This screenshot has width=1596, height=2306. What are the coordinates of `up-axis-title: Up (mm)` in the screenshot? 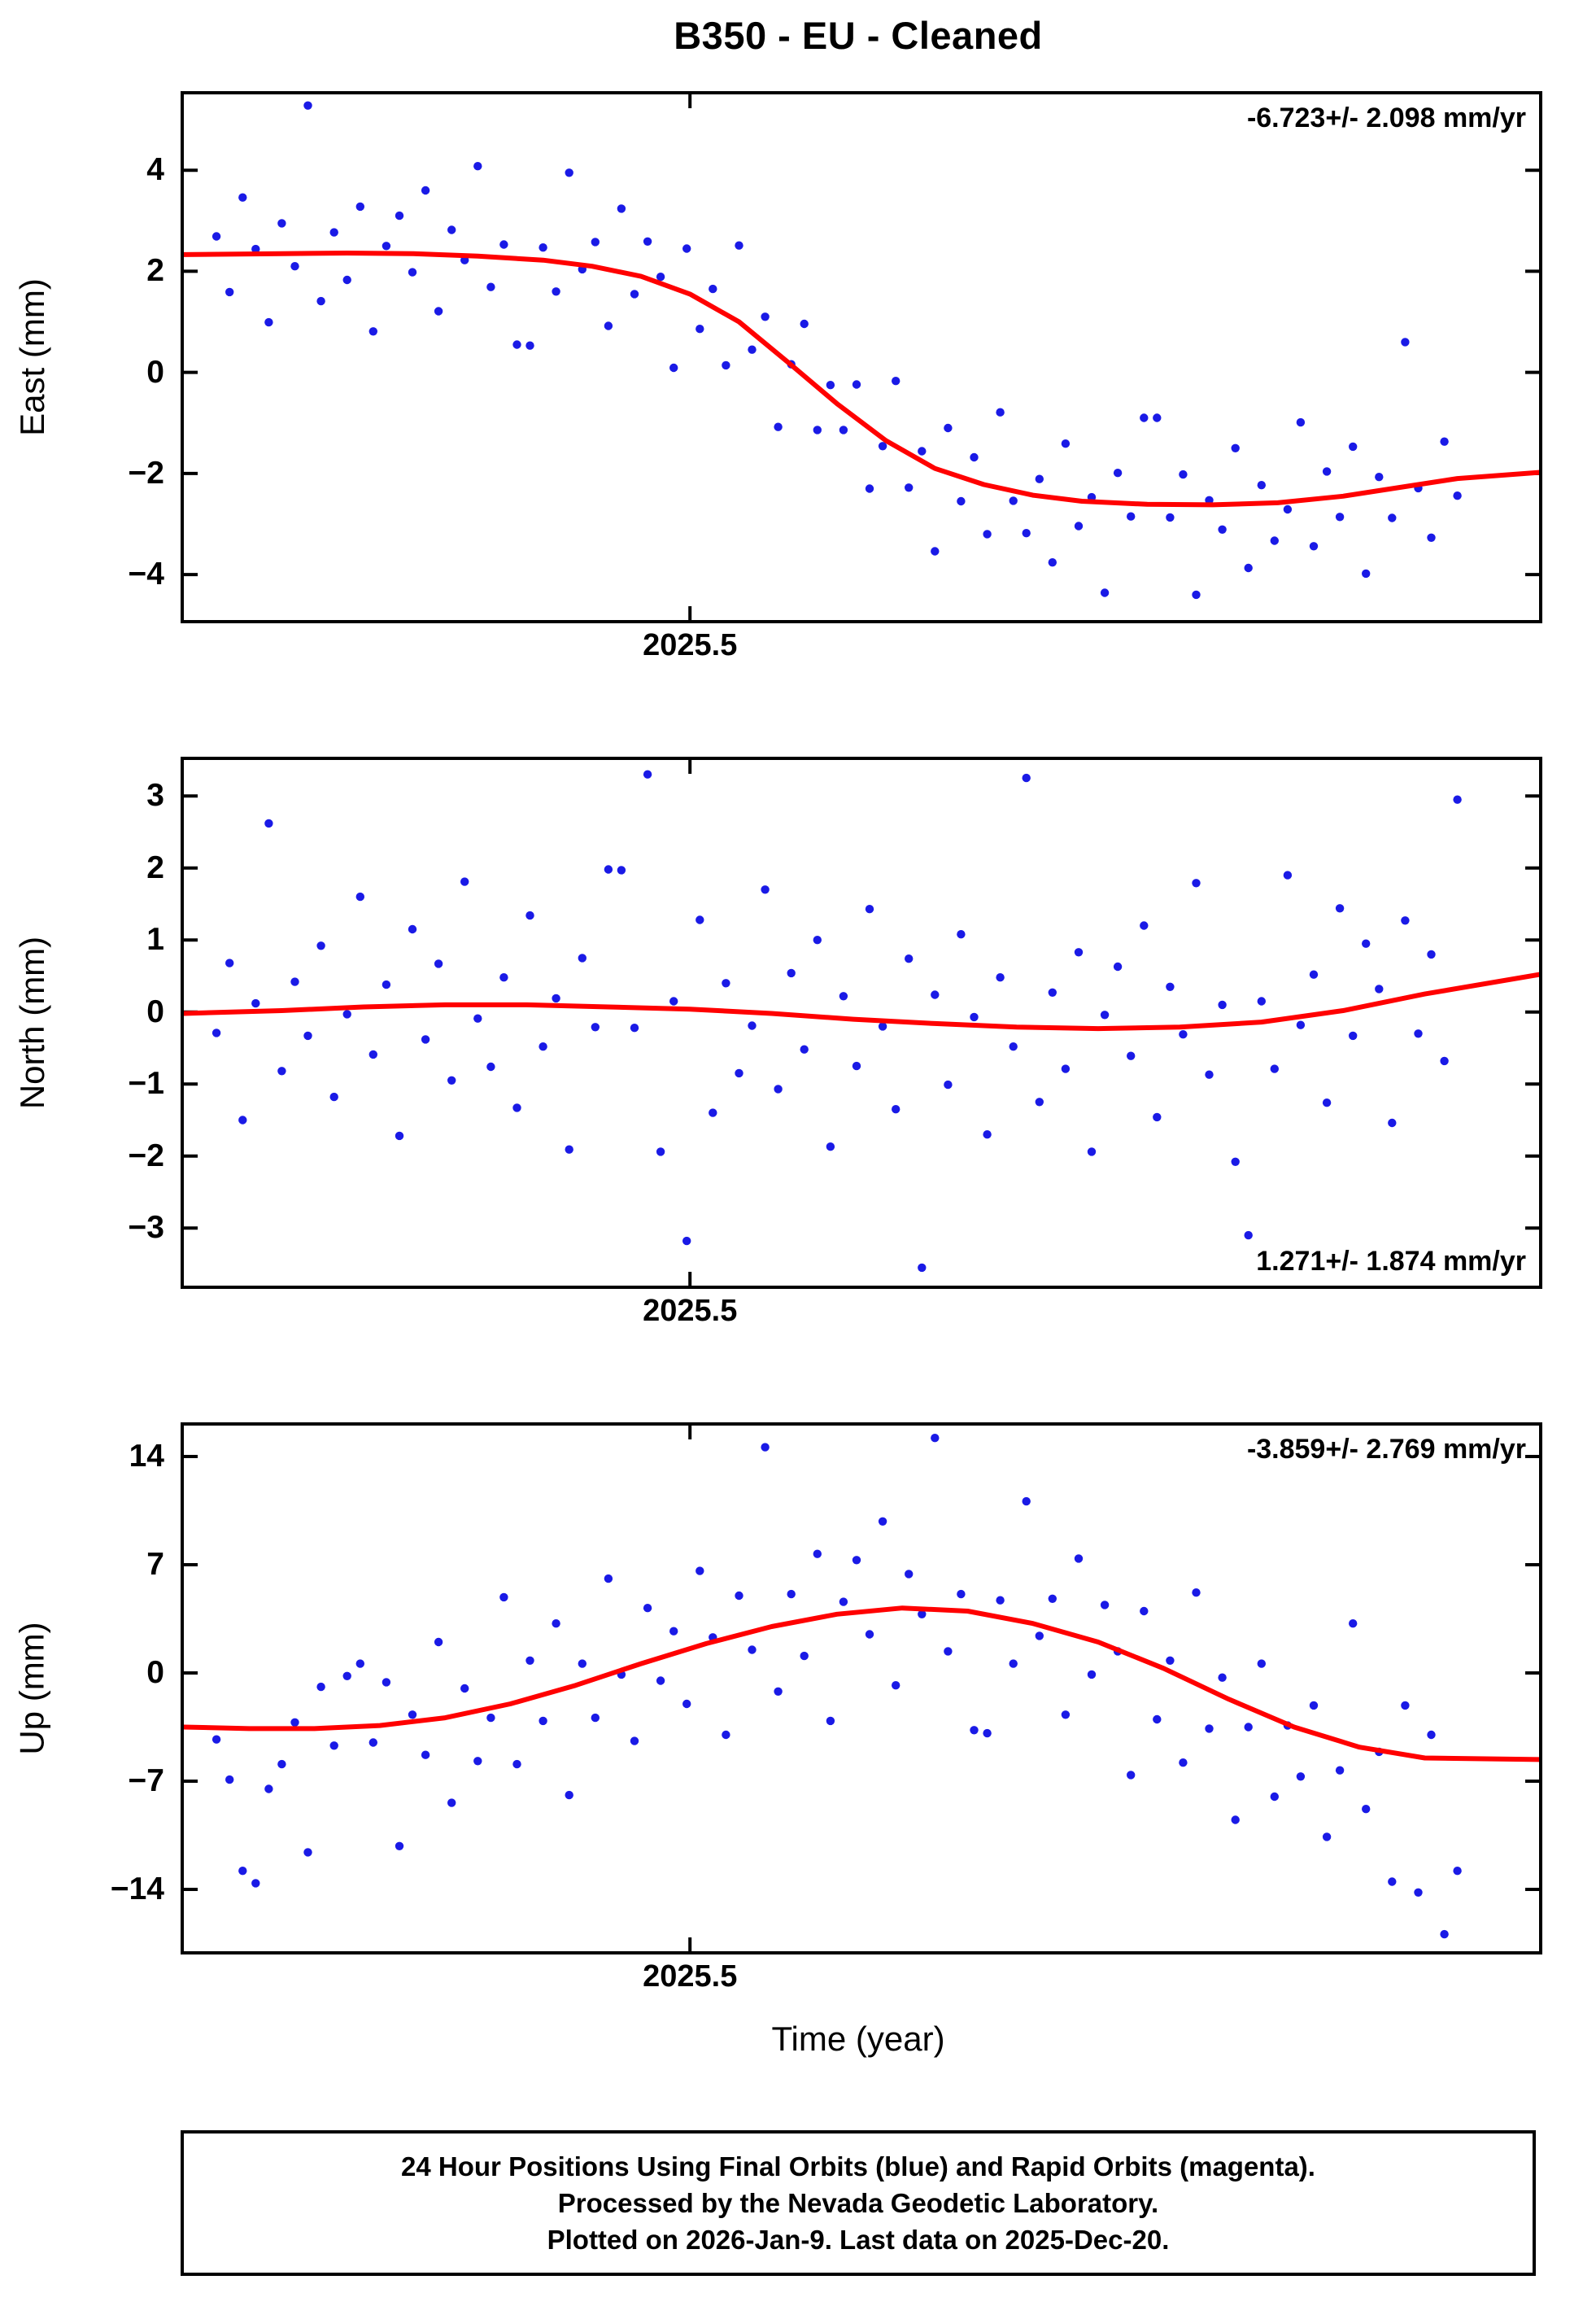 It's located at (32, 1689).